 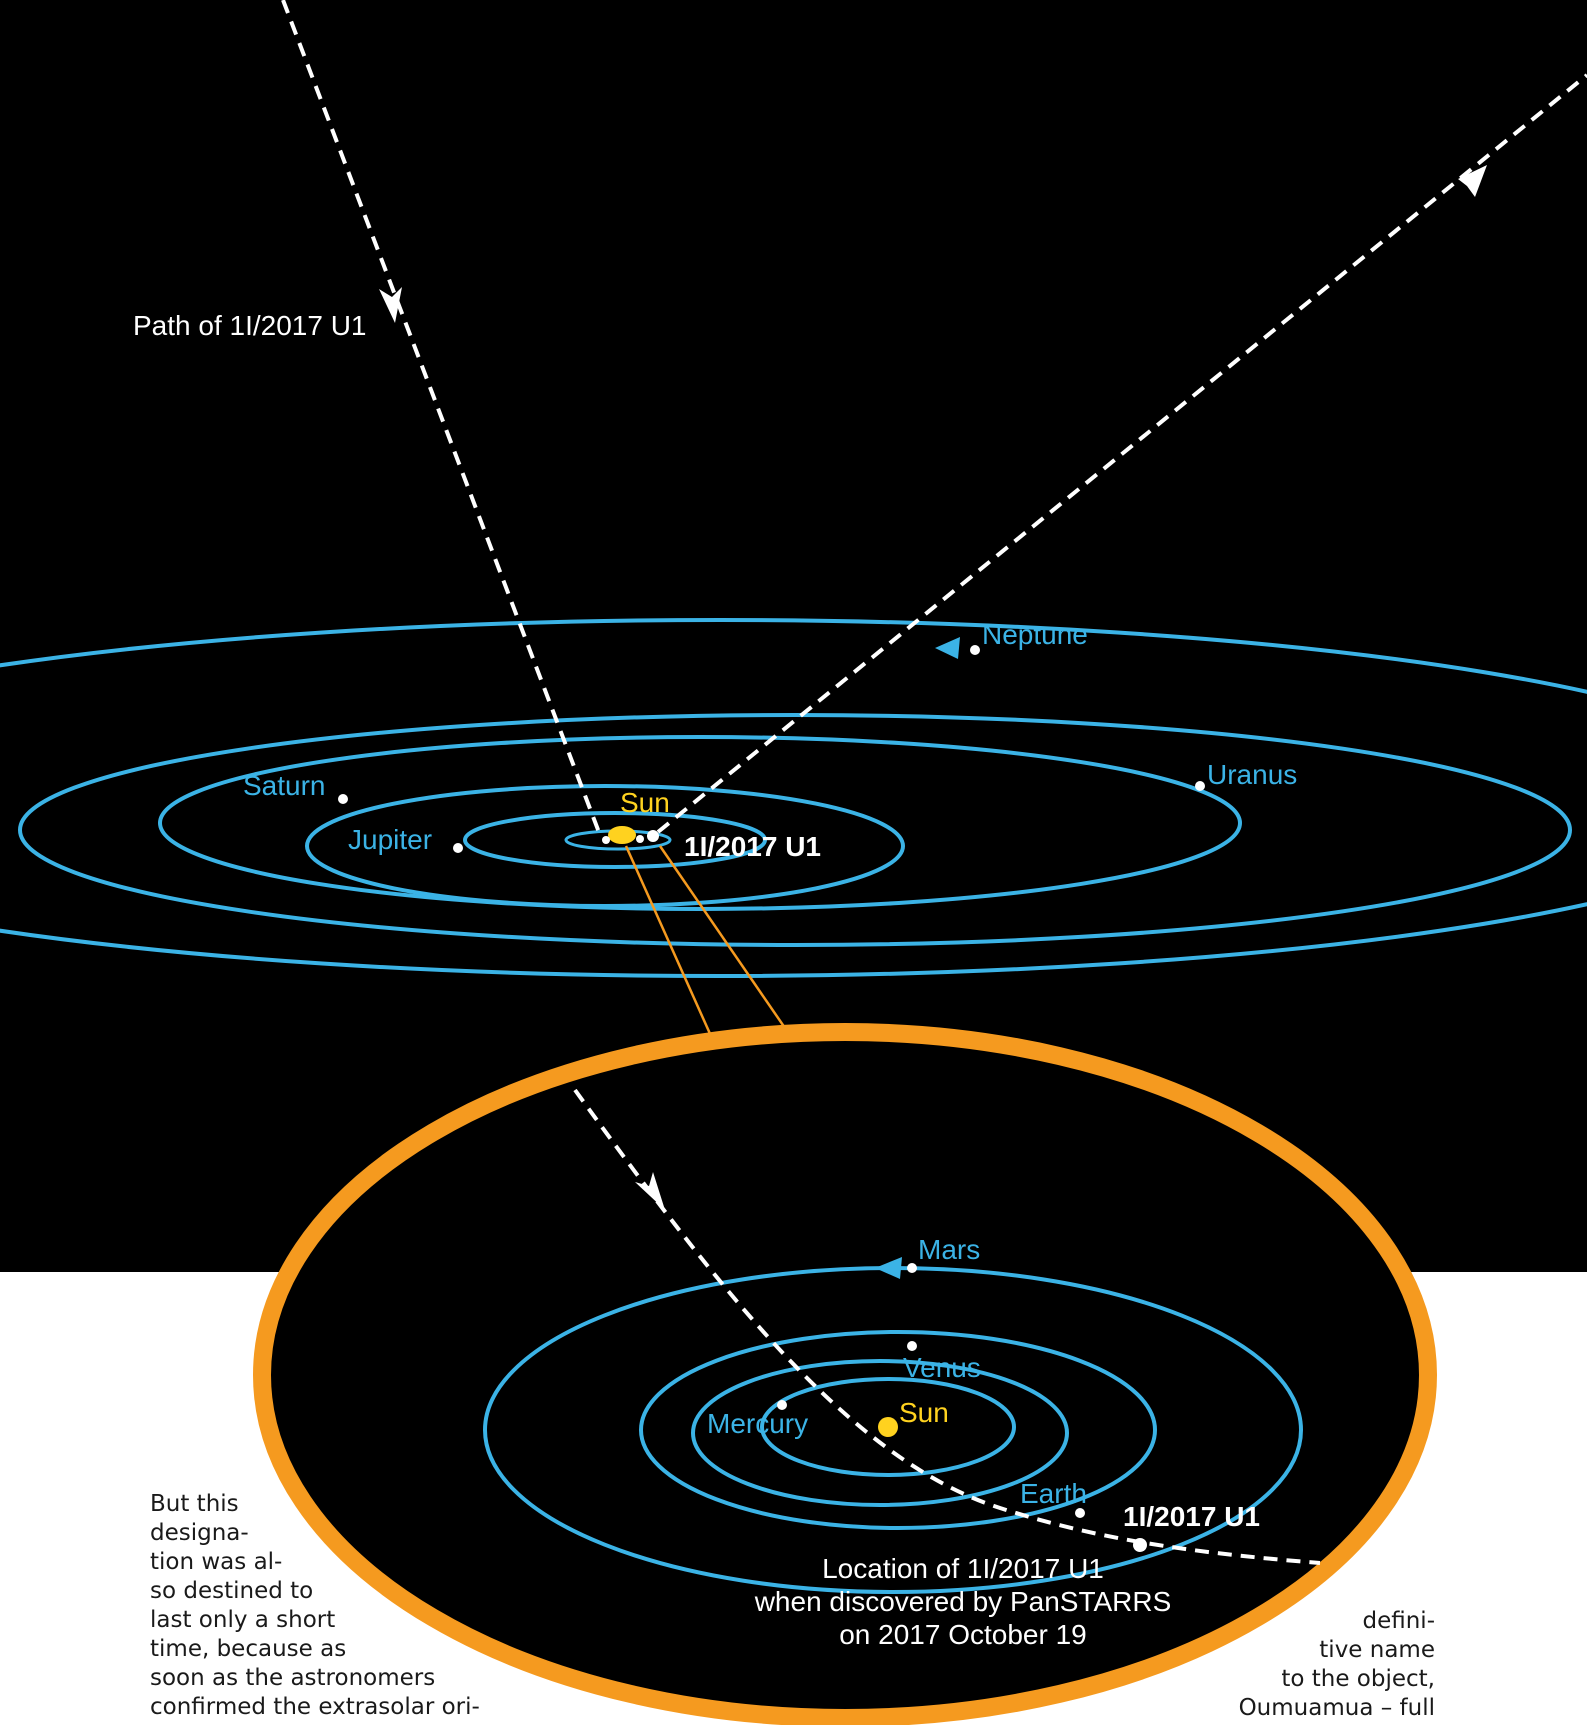 What do you see at coordinates (232, 1591) in the screenshot?
I see `text-line: so destined to` at bounding box center [232, 1591].